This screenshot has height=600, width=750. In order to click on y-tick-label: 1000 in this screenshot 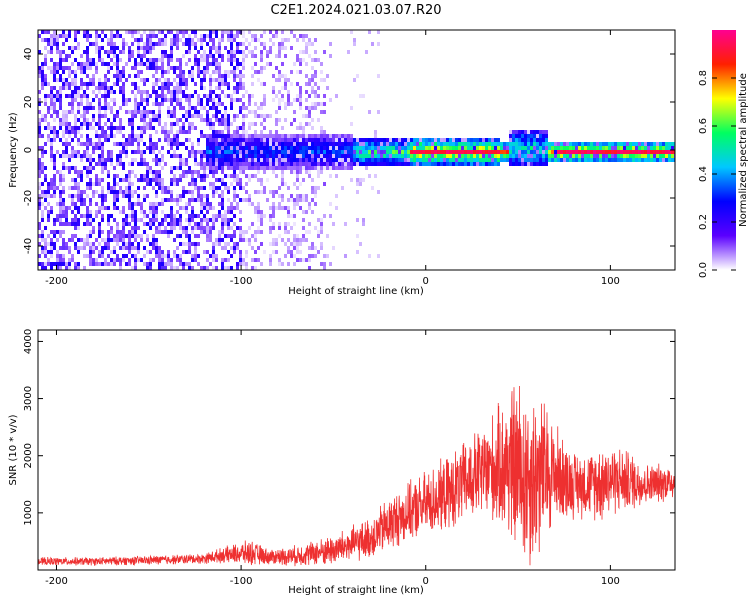, I will do `click(28, 512)`.